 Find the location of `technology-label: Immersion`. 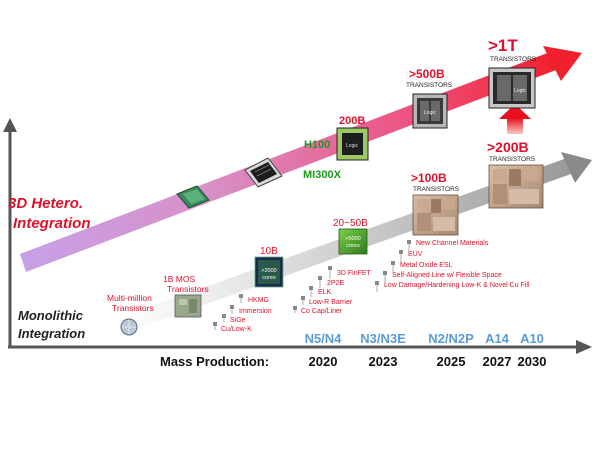

technology-label: Immersion is located at coordinates (255, 311).